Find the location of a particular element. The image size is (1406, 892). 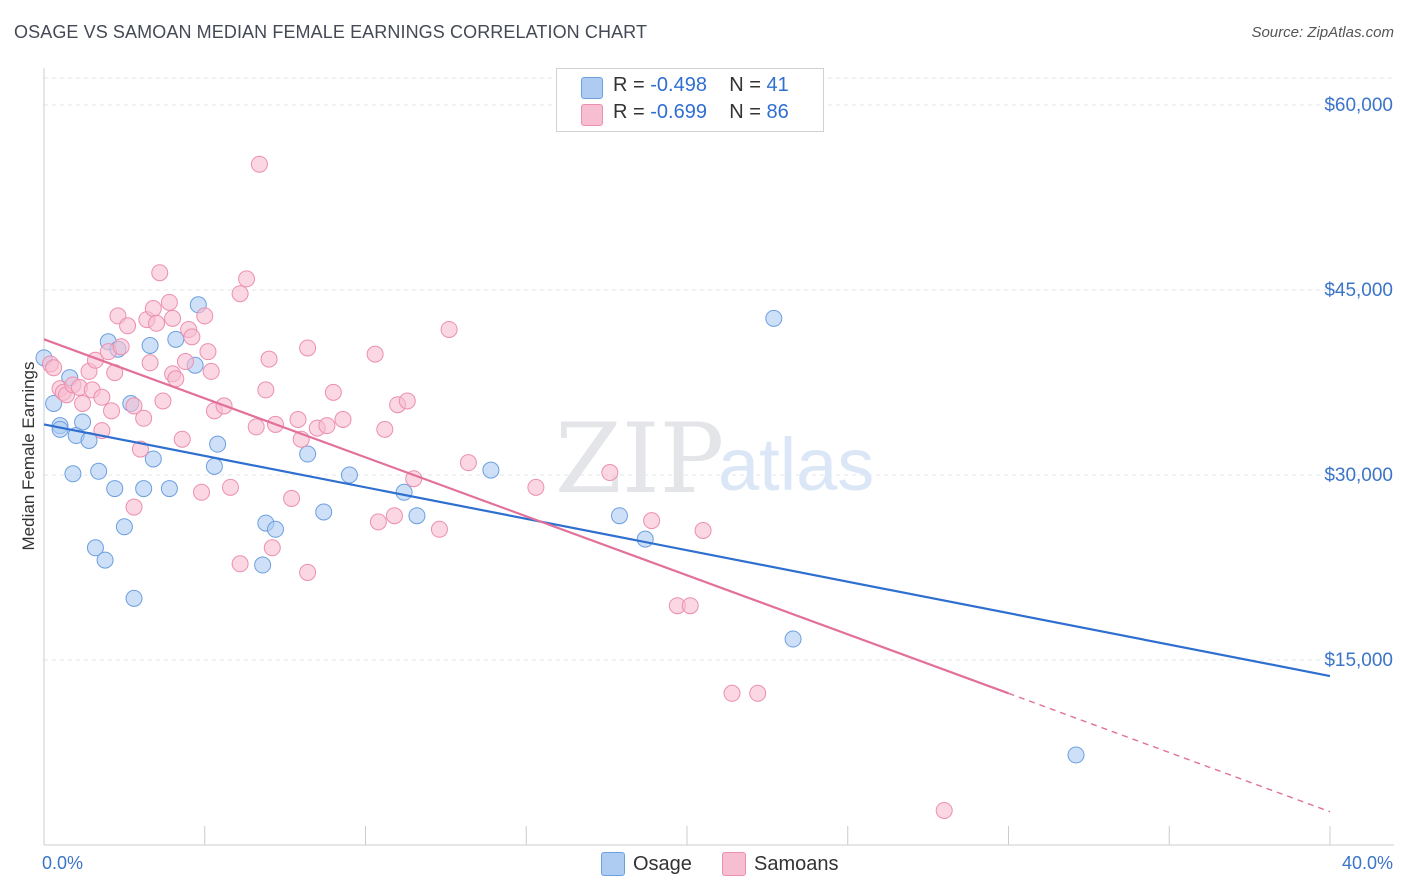

osage-swatch is located at coordinates (592, 88).